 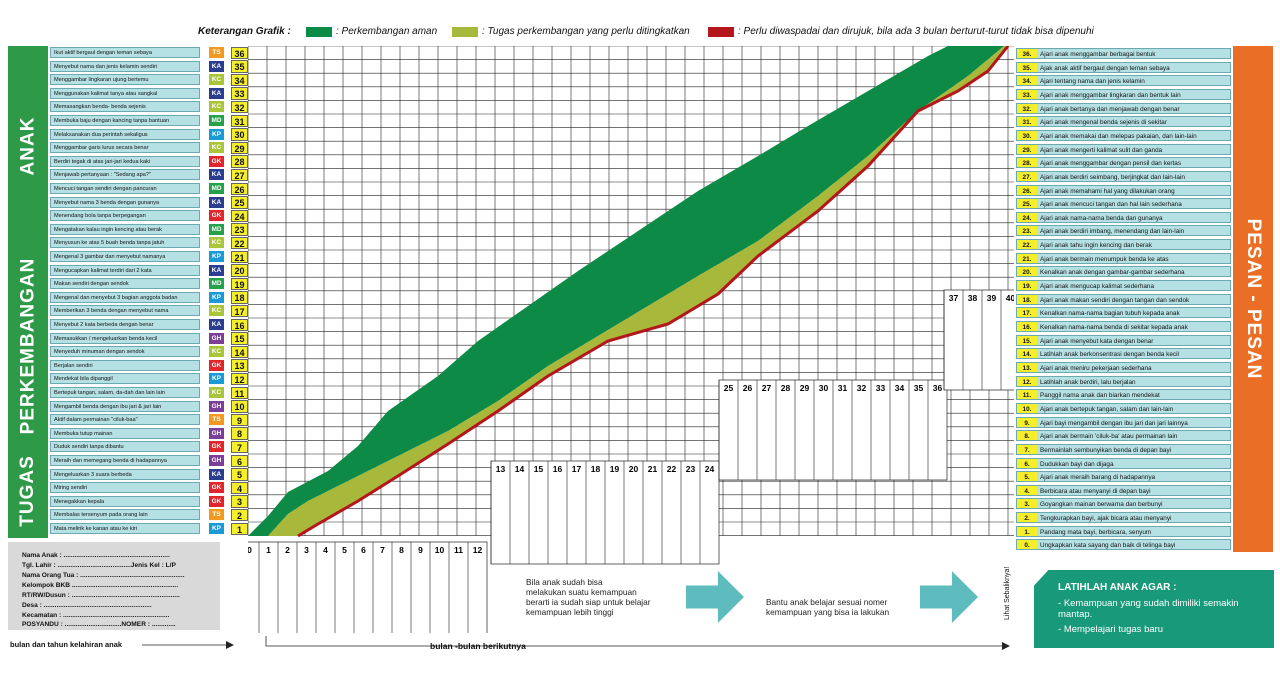 I want to click on task-number: 19, so click(x=239, y=284).